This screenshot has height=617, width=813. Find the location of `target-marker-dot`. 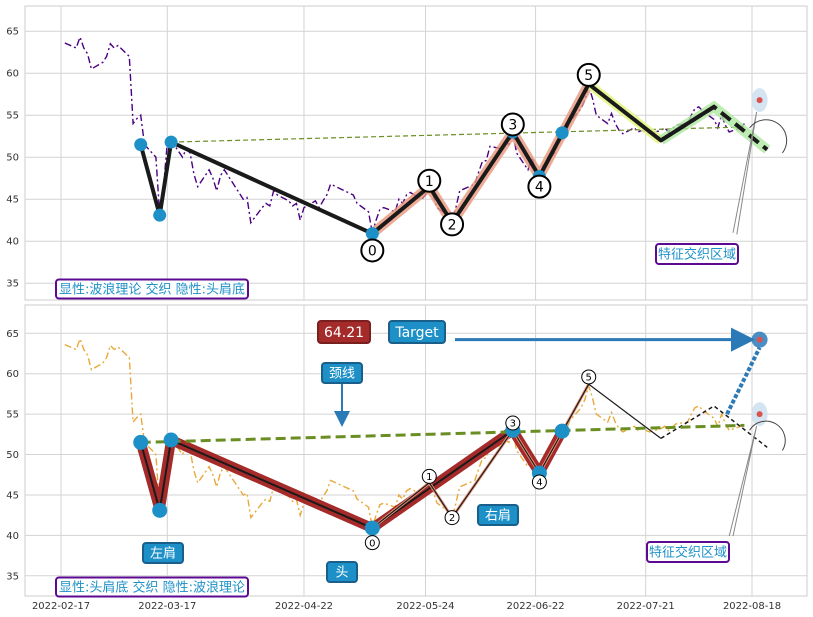

target-marker-dot is located at coordinates (759, 339).